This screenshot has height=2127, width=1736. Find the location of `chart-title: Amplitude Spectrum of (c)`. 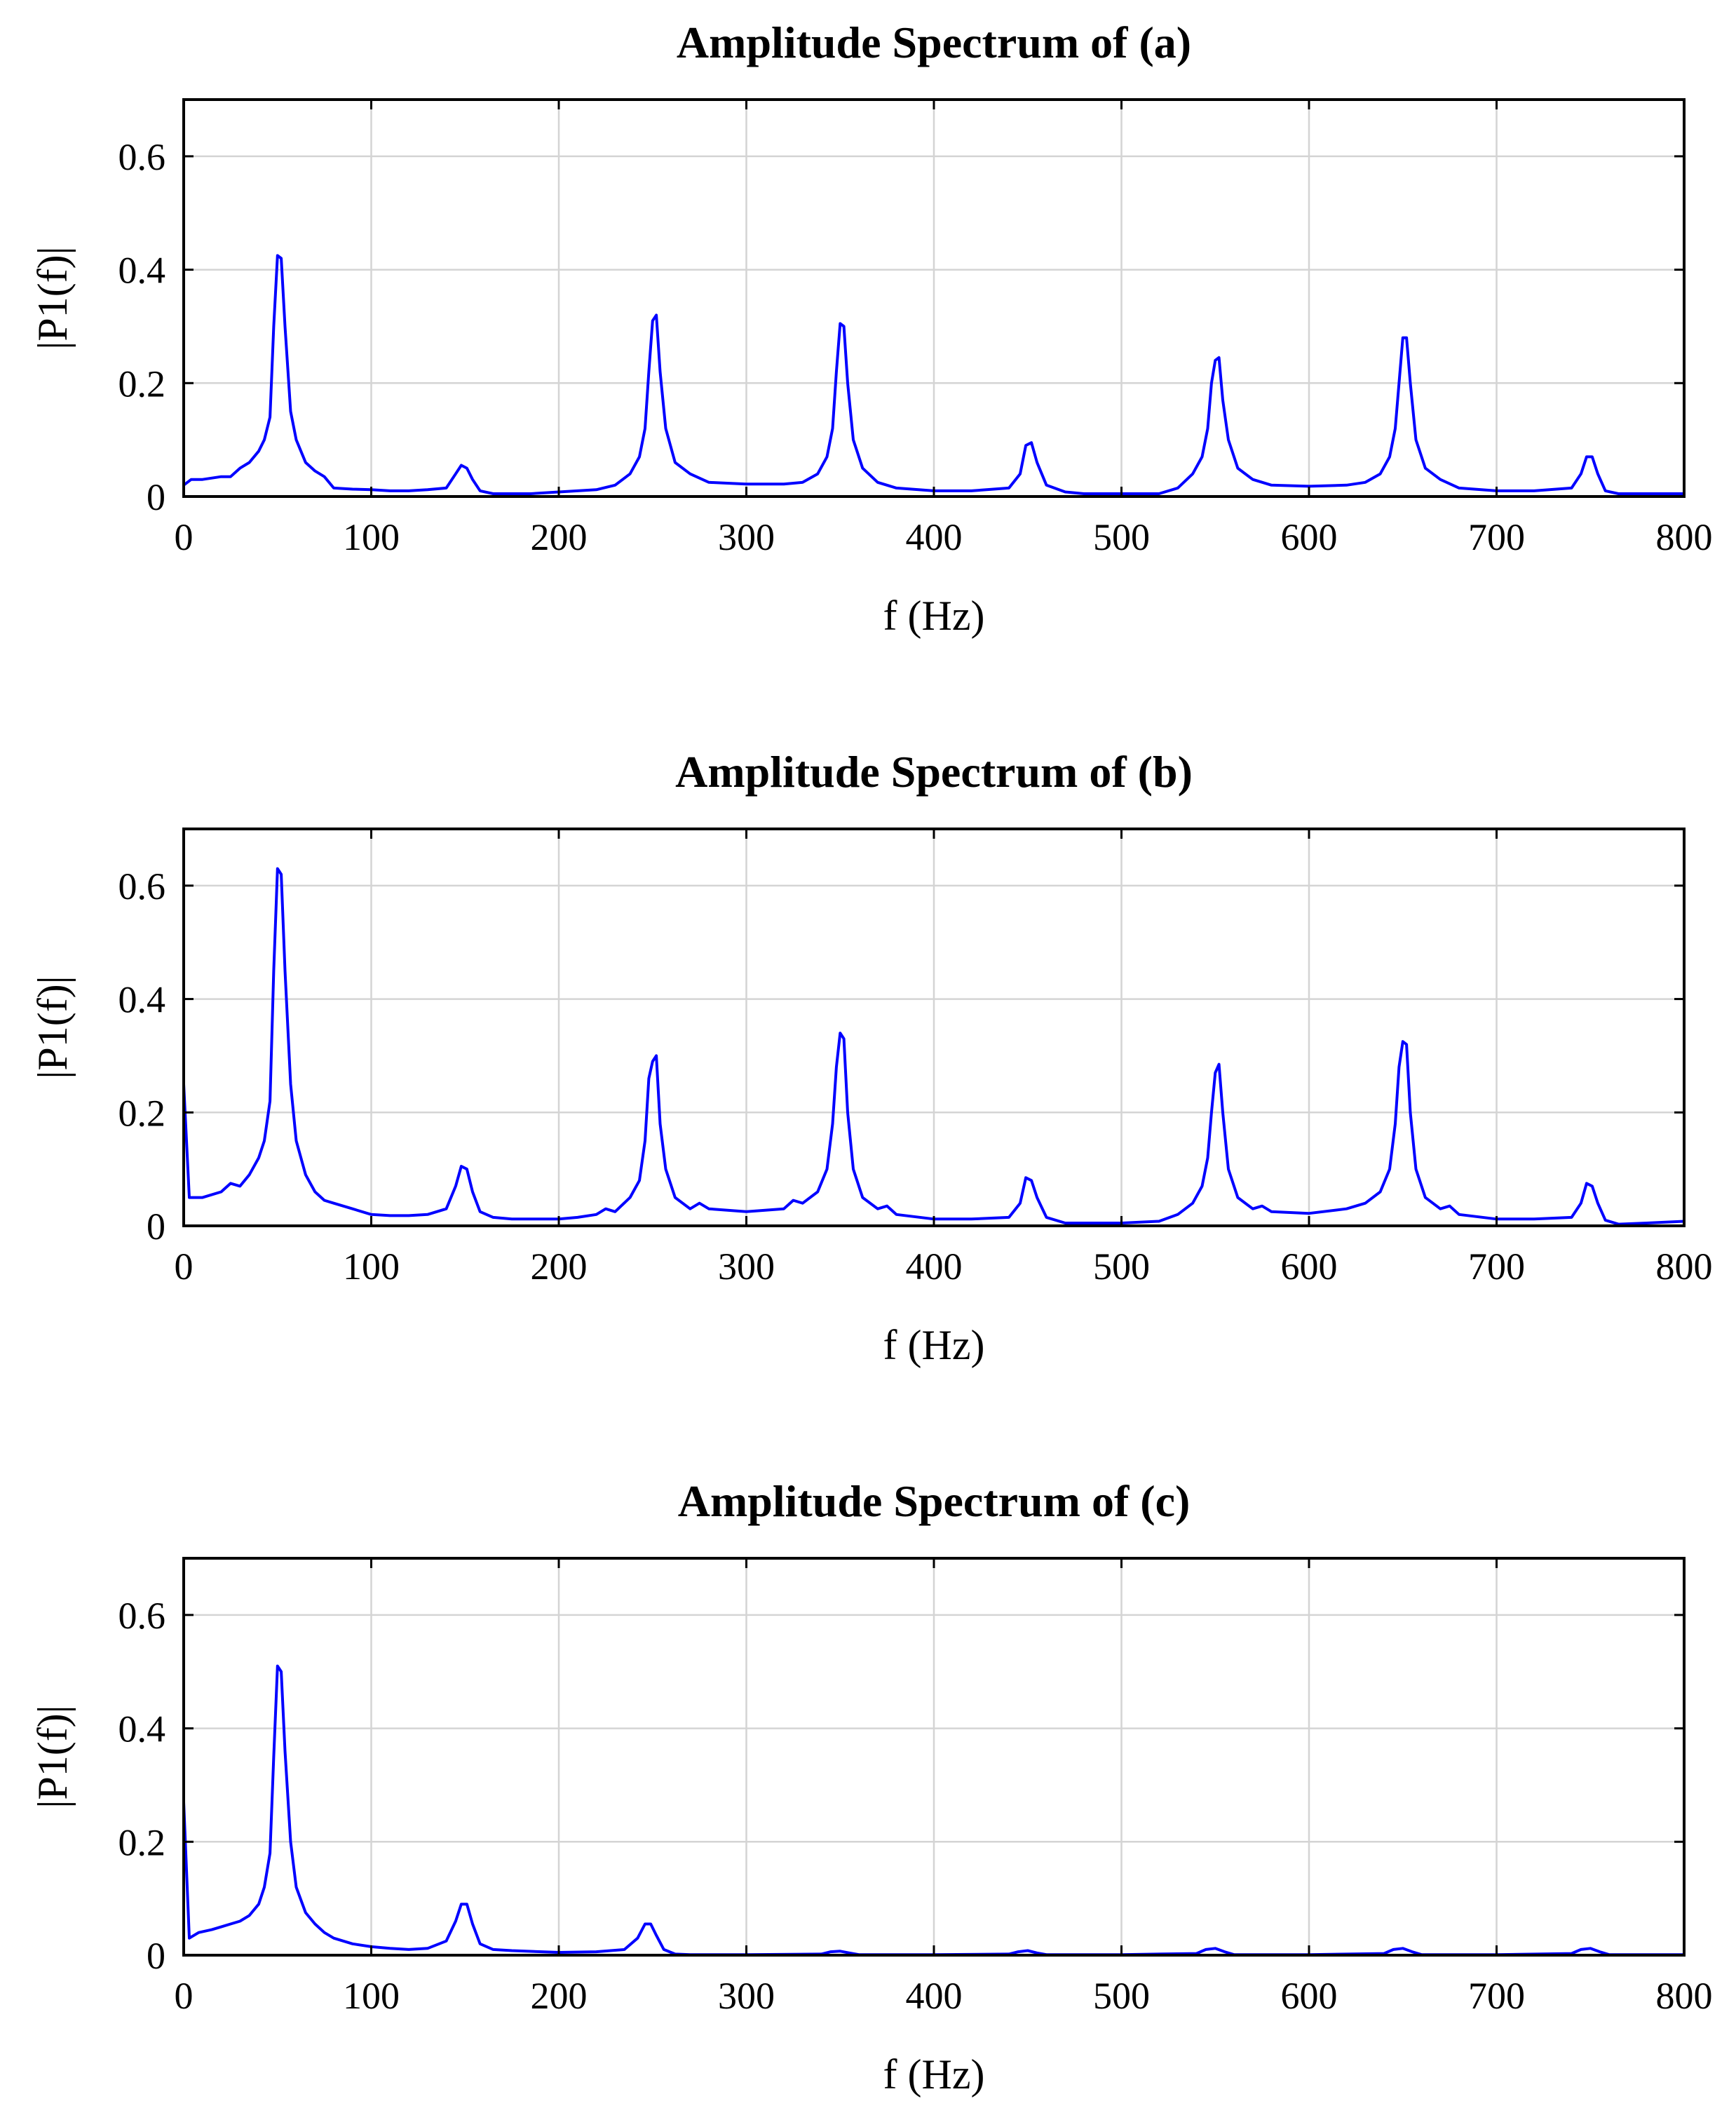

chart-title: Amplitude Spectrum of (c) is located at coordinates (934, 1501).